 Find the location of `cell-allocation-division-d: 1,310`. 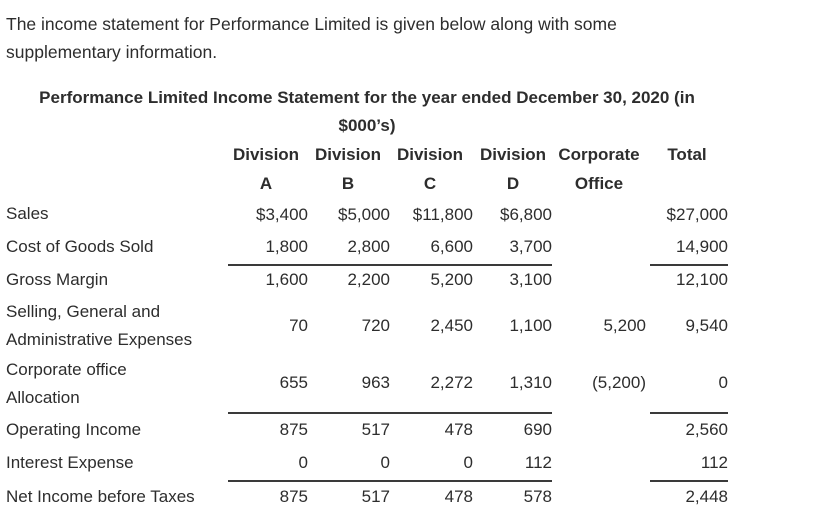

cell-allocation-division-d: 1,310 is located at coordinates (530, 382).